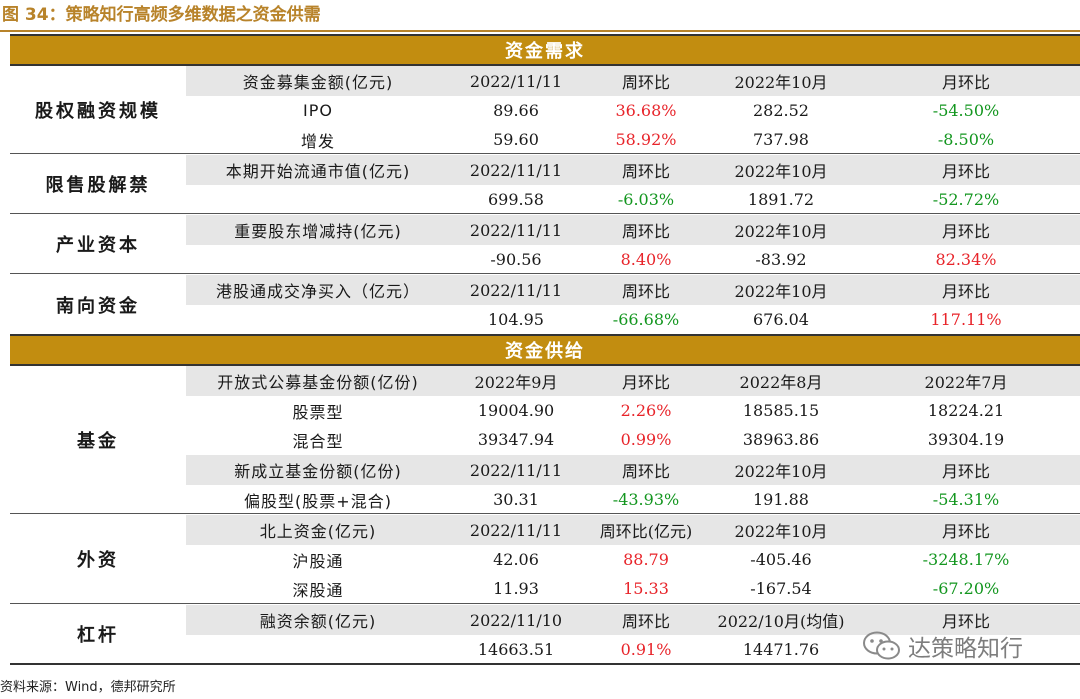  What do you see at coordinates (966, 439) in the screenshot?
I see `cell-value3: 39304.19` at bounding box center [966, 439].